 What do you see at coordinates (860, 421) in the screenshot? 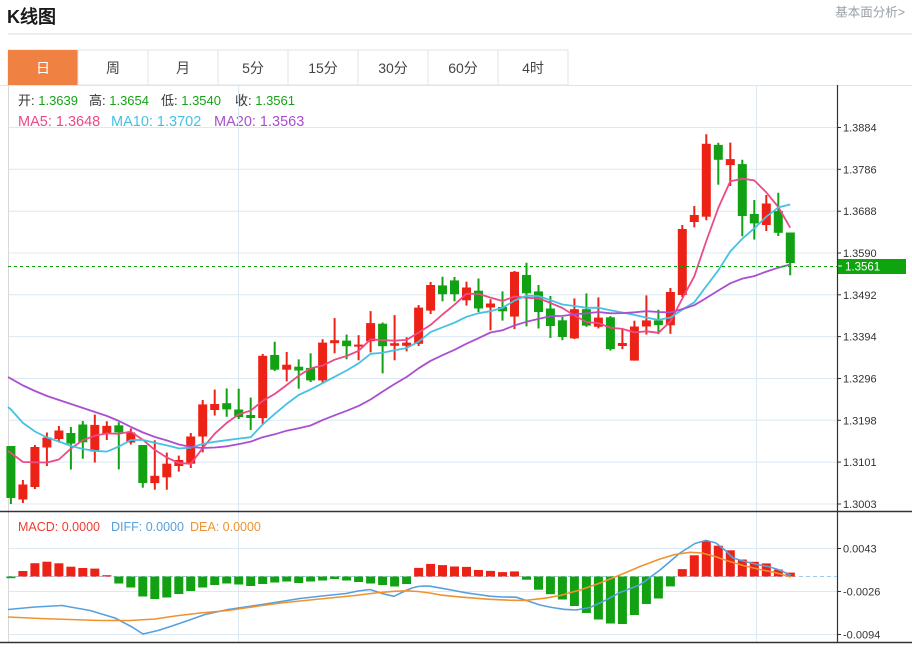
I see `svg-text: 1.3198` at bounding box center [860, 421].